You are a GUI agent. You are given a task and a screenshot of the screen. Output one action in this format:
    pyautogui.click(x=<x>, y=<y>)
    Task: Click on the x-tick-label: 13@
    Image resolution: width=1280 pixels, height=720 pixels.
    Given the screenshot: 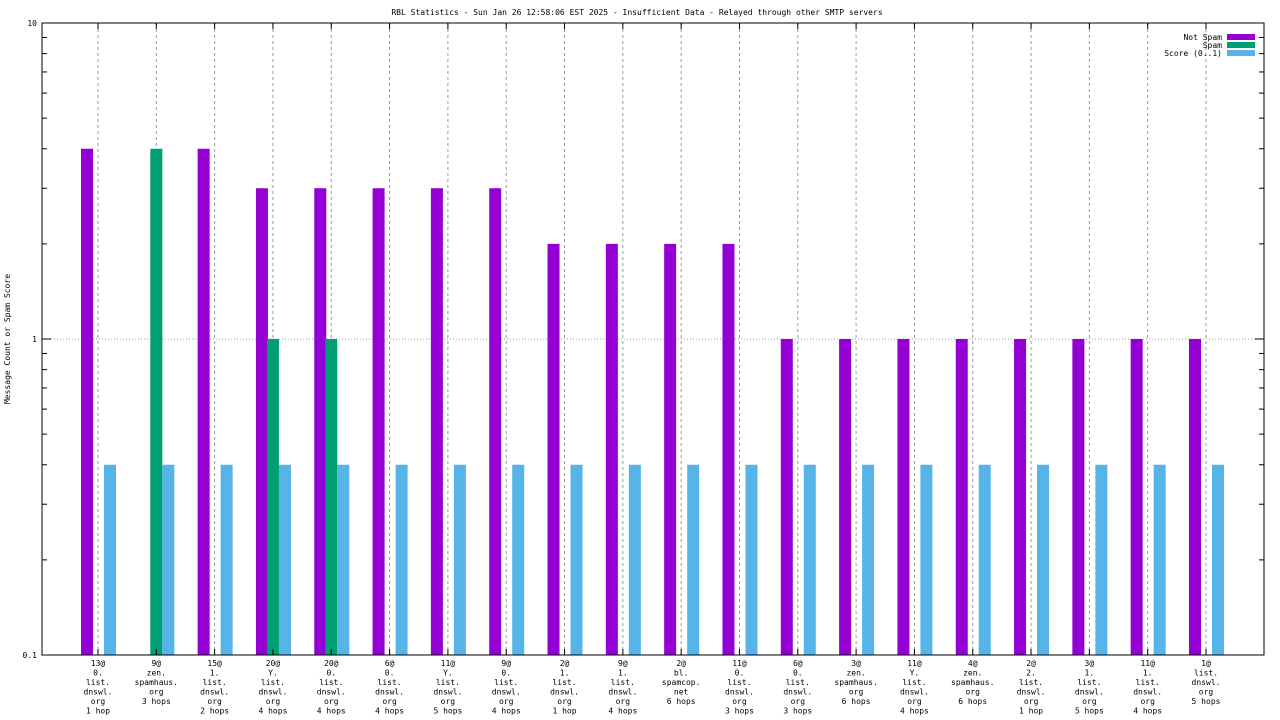 What is the action you would take?
    pyautogui.click(x=98, y=663)
    